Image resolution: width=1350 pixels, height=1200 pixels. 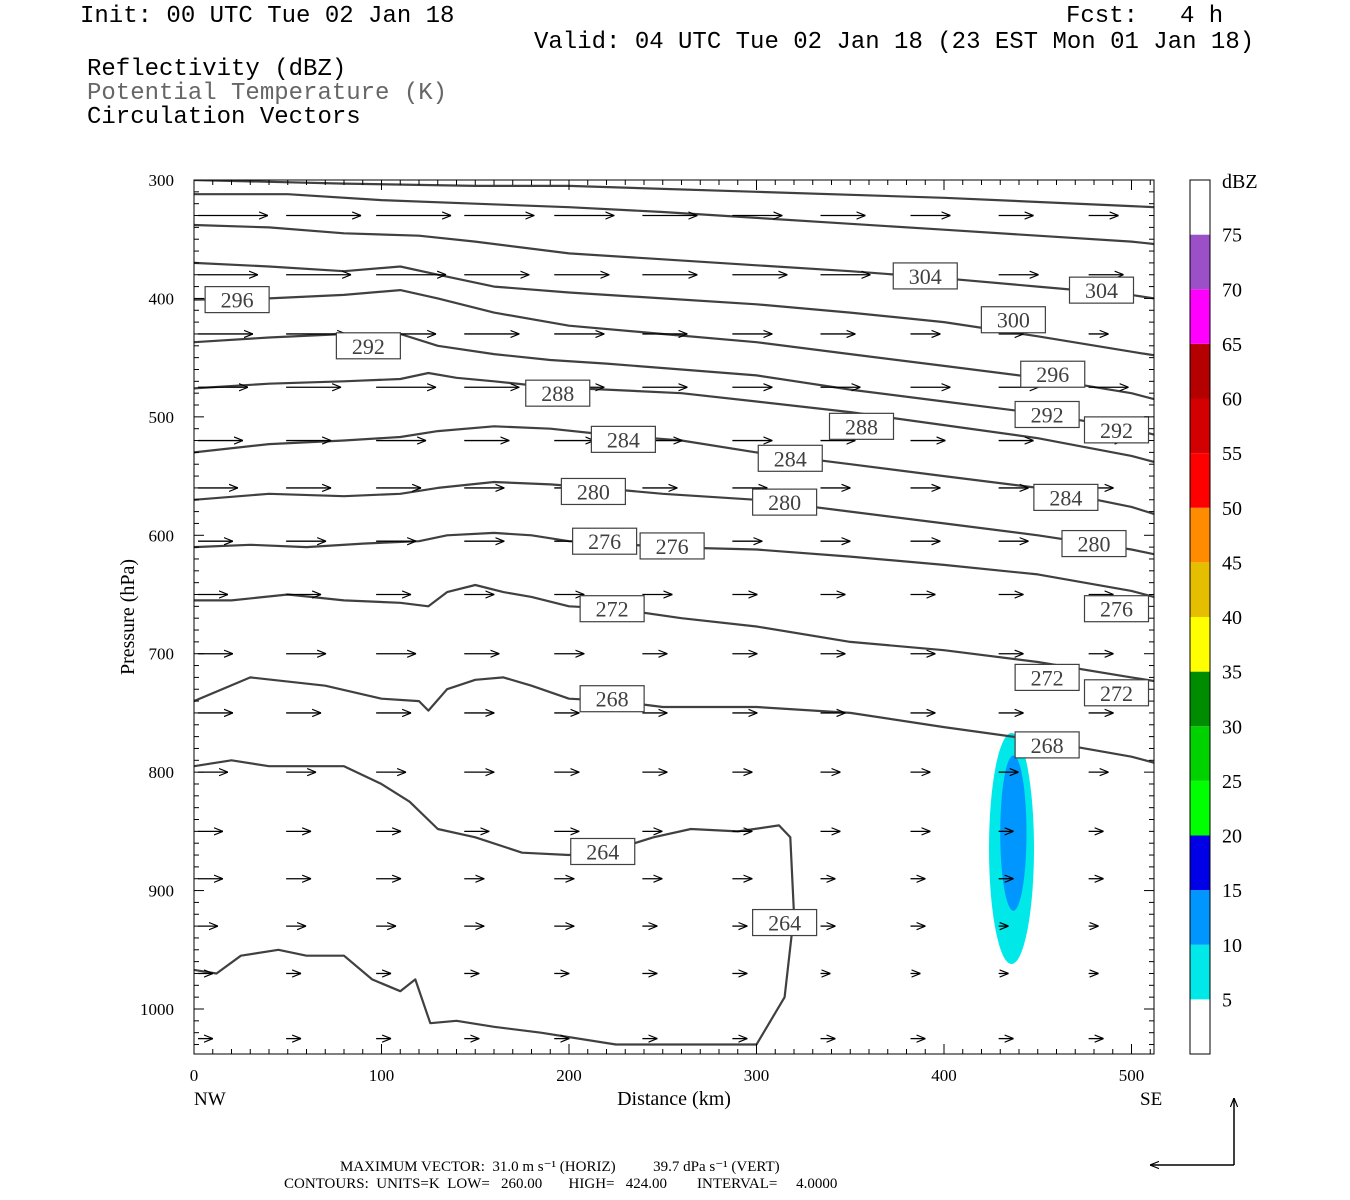 I want to click on colorbar-level-label: 65, so click(x=1232, y=345).